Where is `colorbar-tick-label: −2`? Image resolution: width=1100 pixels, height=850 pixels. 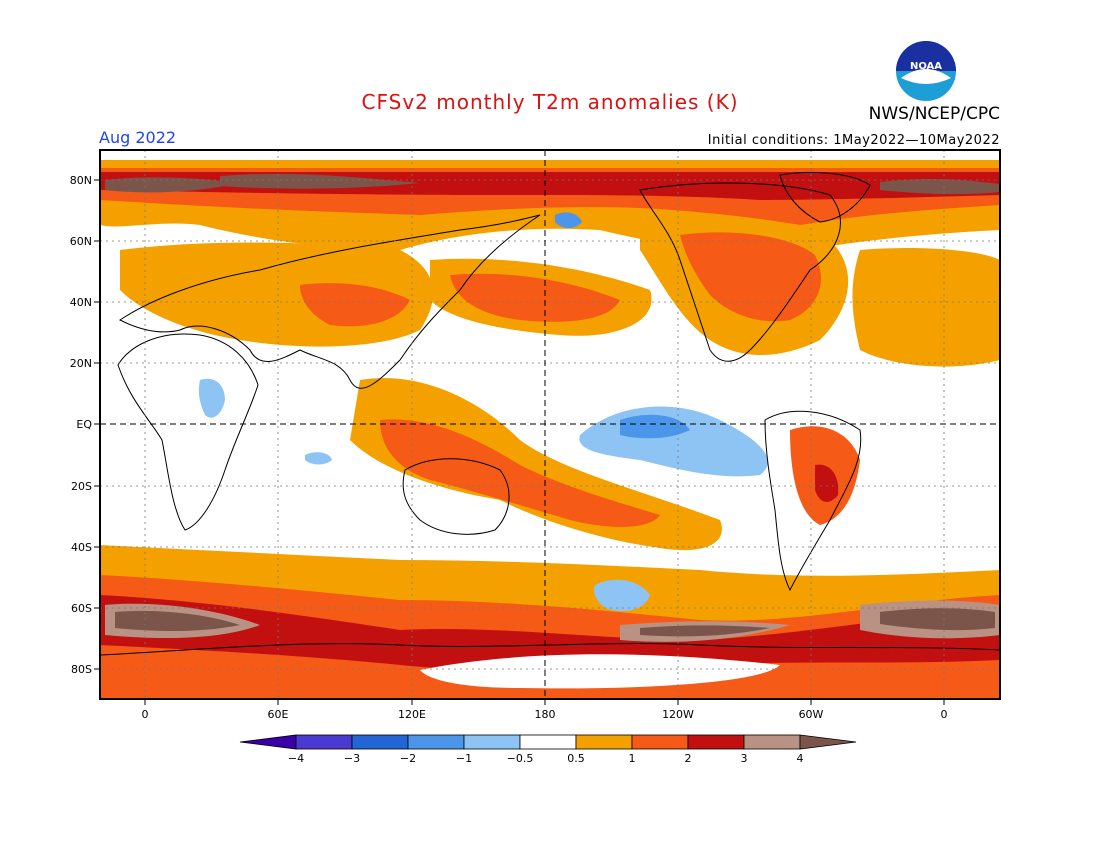 colorbar-tick-label: −2 is located at coordinates (408, 758).